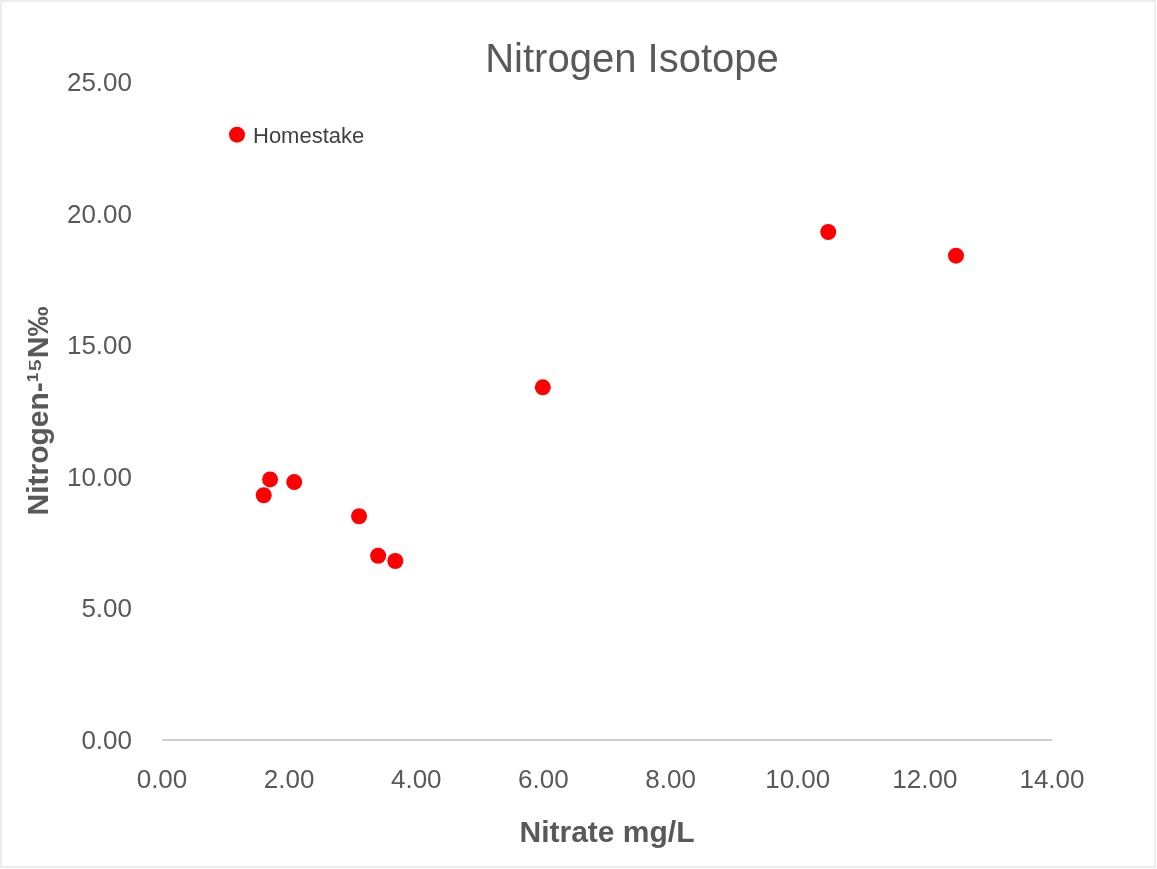 Image resolution: width=1157 pixels, height=869 pixels. What do you see at coordinates (99, 345) in the screenshot?
I see `y-tick-label: 15.00` at bounding box center [99, 345].